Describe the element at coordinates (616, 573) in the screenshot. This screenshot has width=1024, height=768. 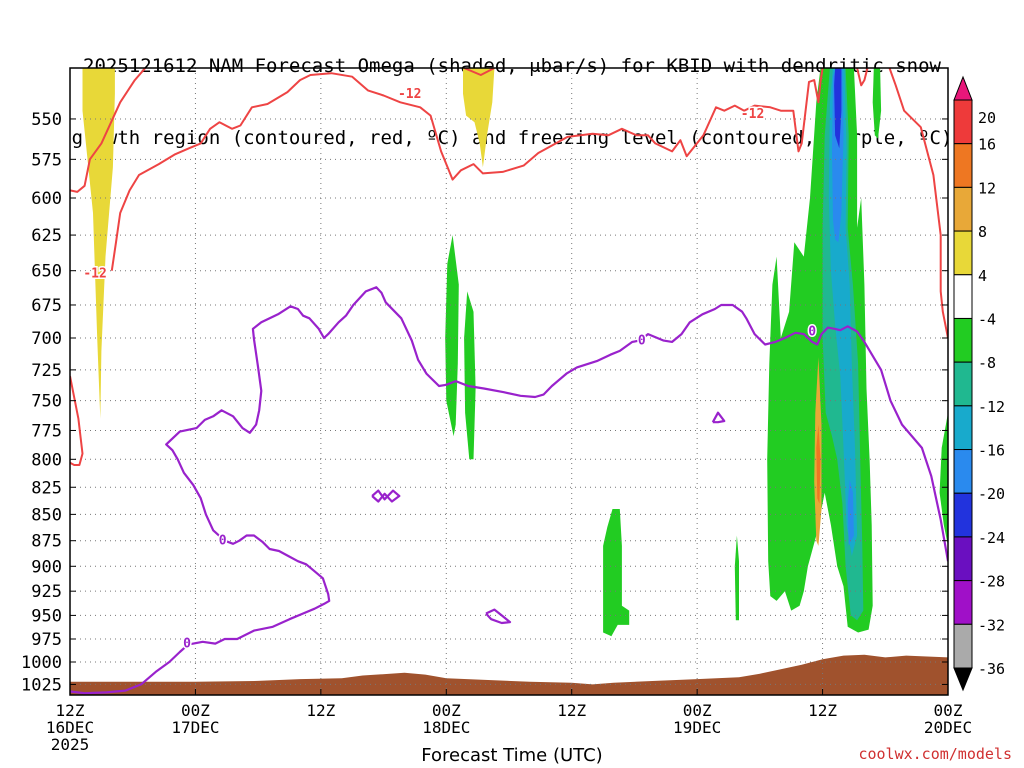
I see `omega-region-green-18dec-low` at that location.